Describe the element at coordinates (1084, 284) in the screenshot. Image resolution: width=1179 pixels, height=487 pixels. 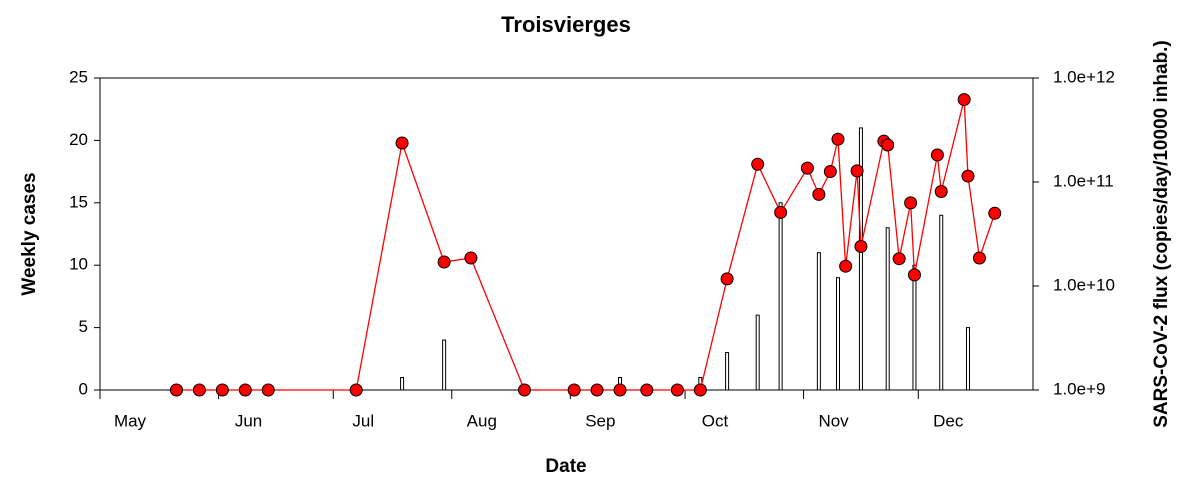
I see `y2-tick-label: 1.0e+10` at that location.